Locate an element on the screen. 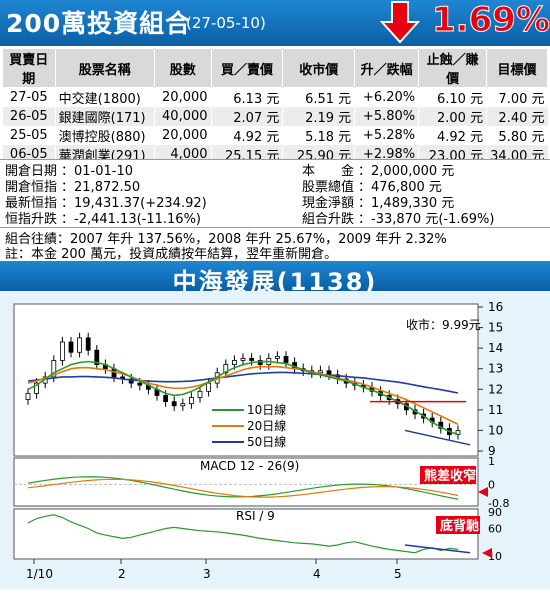 This screenshot has width=550, height=593. x-tick-label: 2 is located at coordinates (122, 574).